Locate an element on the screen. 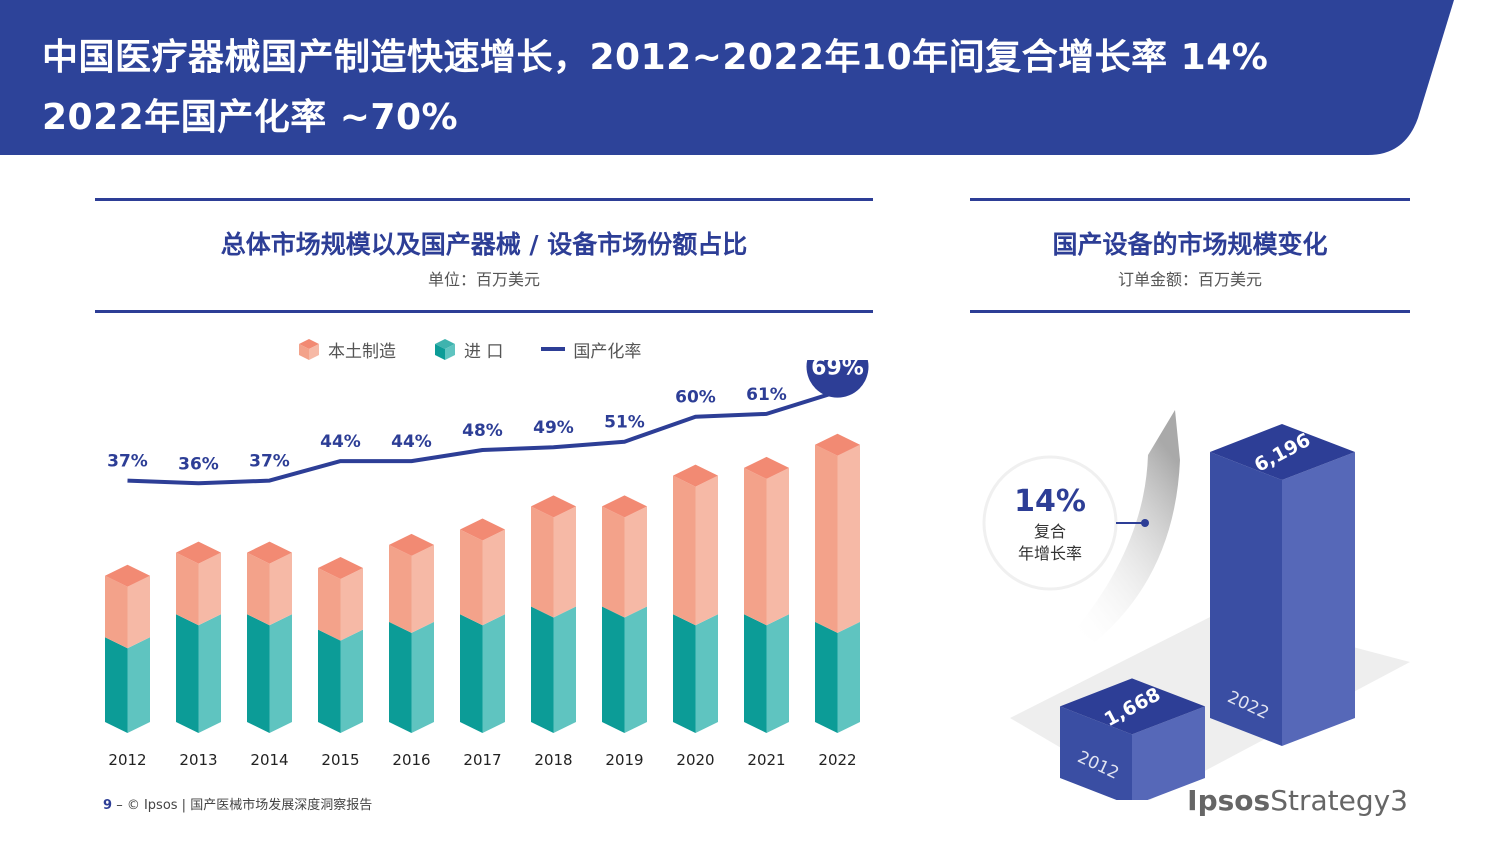  legend-domestic: 本土制造 is located at coordinates (347, 349).